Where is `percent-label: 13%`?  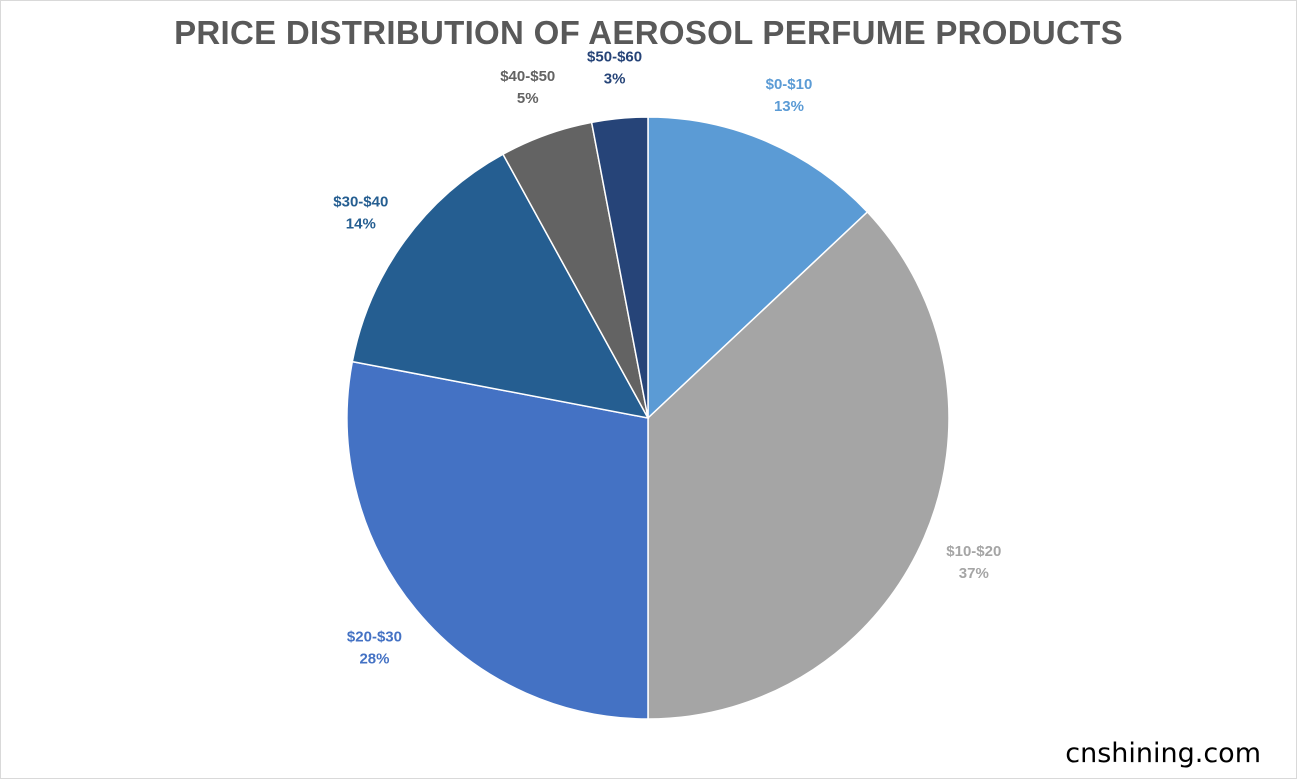 percent-label: 13% is located at coordinates (789, 106).